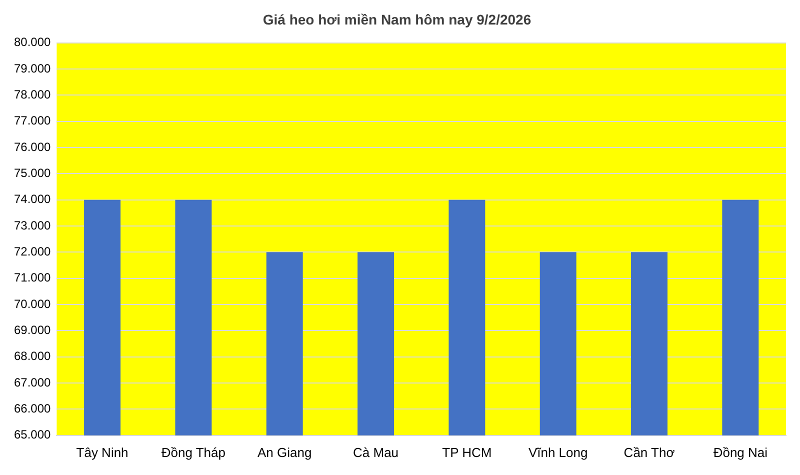 This screenshot has width=800, height=475. What do you see at coordinates (33, 147) in the screenshot?
I see `y-tick-label: 76.000` at bounding box center [33, 147].